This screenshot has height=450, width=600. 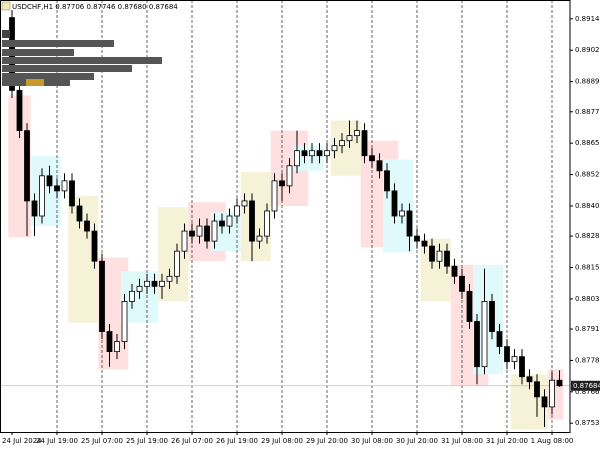 What do you see at coordinates (22, 441) in the screenshot?
I see `x-tick-label: 24 Jul 2024` at bounding box center [22, 441].